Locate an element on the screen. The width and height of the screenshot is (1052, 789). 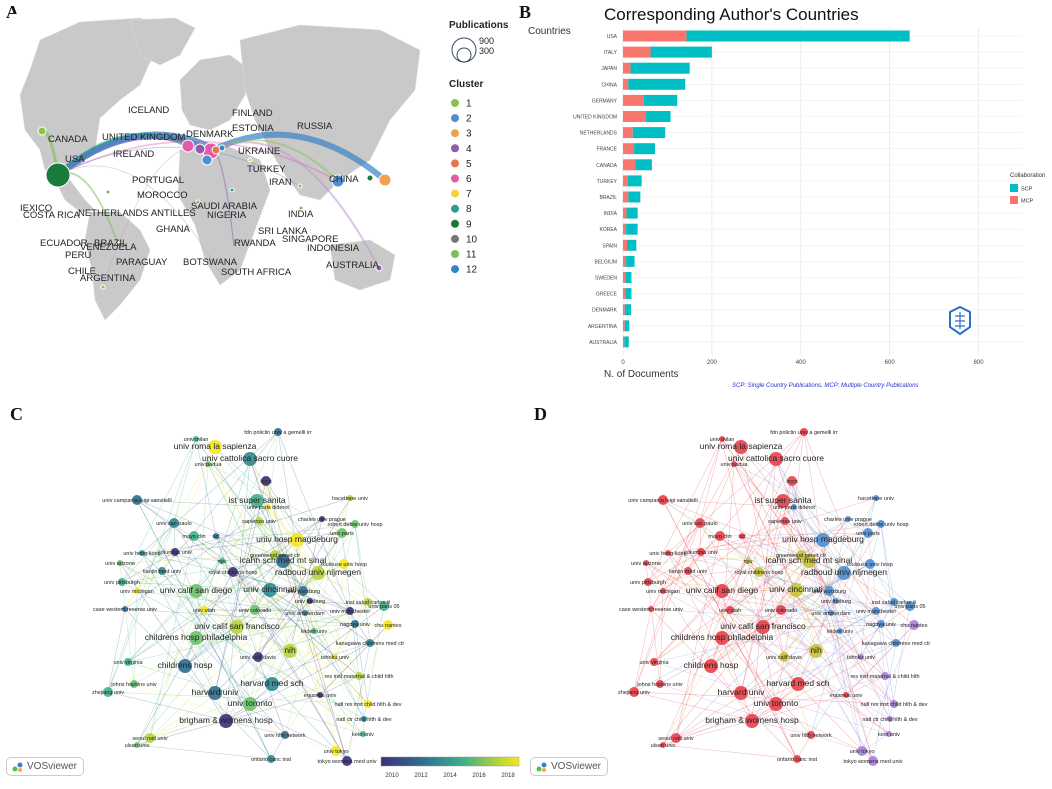
institution-label: nagoya univ is located at coordinates (355, 625).